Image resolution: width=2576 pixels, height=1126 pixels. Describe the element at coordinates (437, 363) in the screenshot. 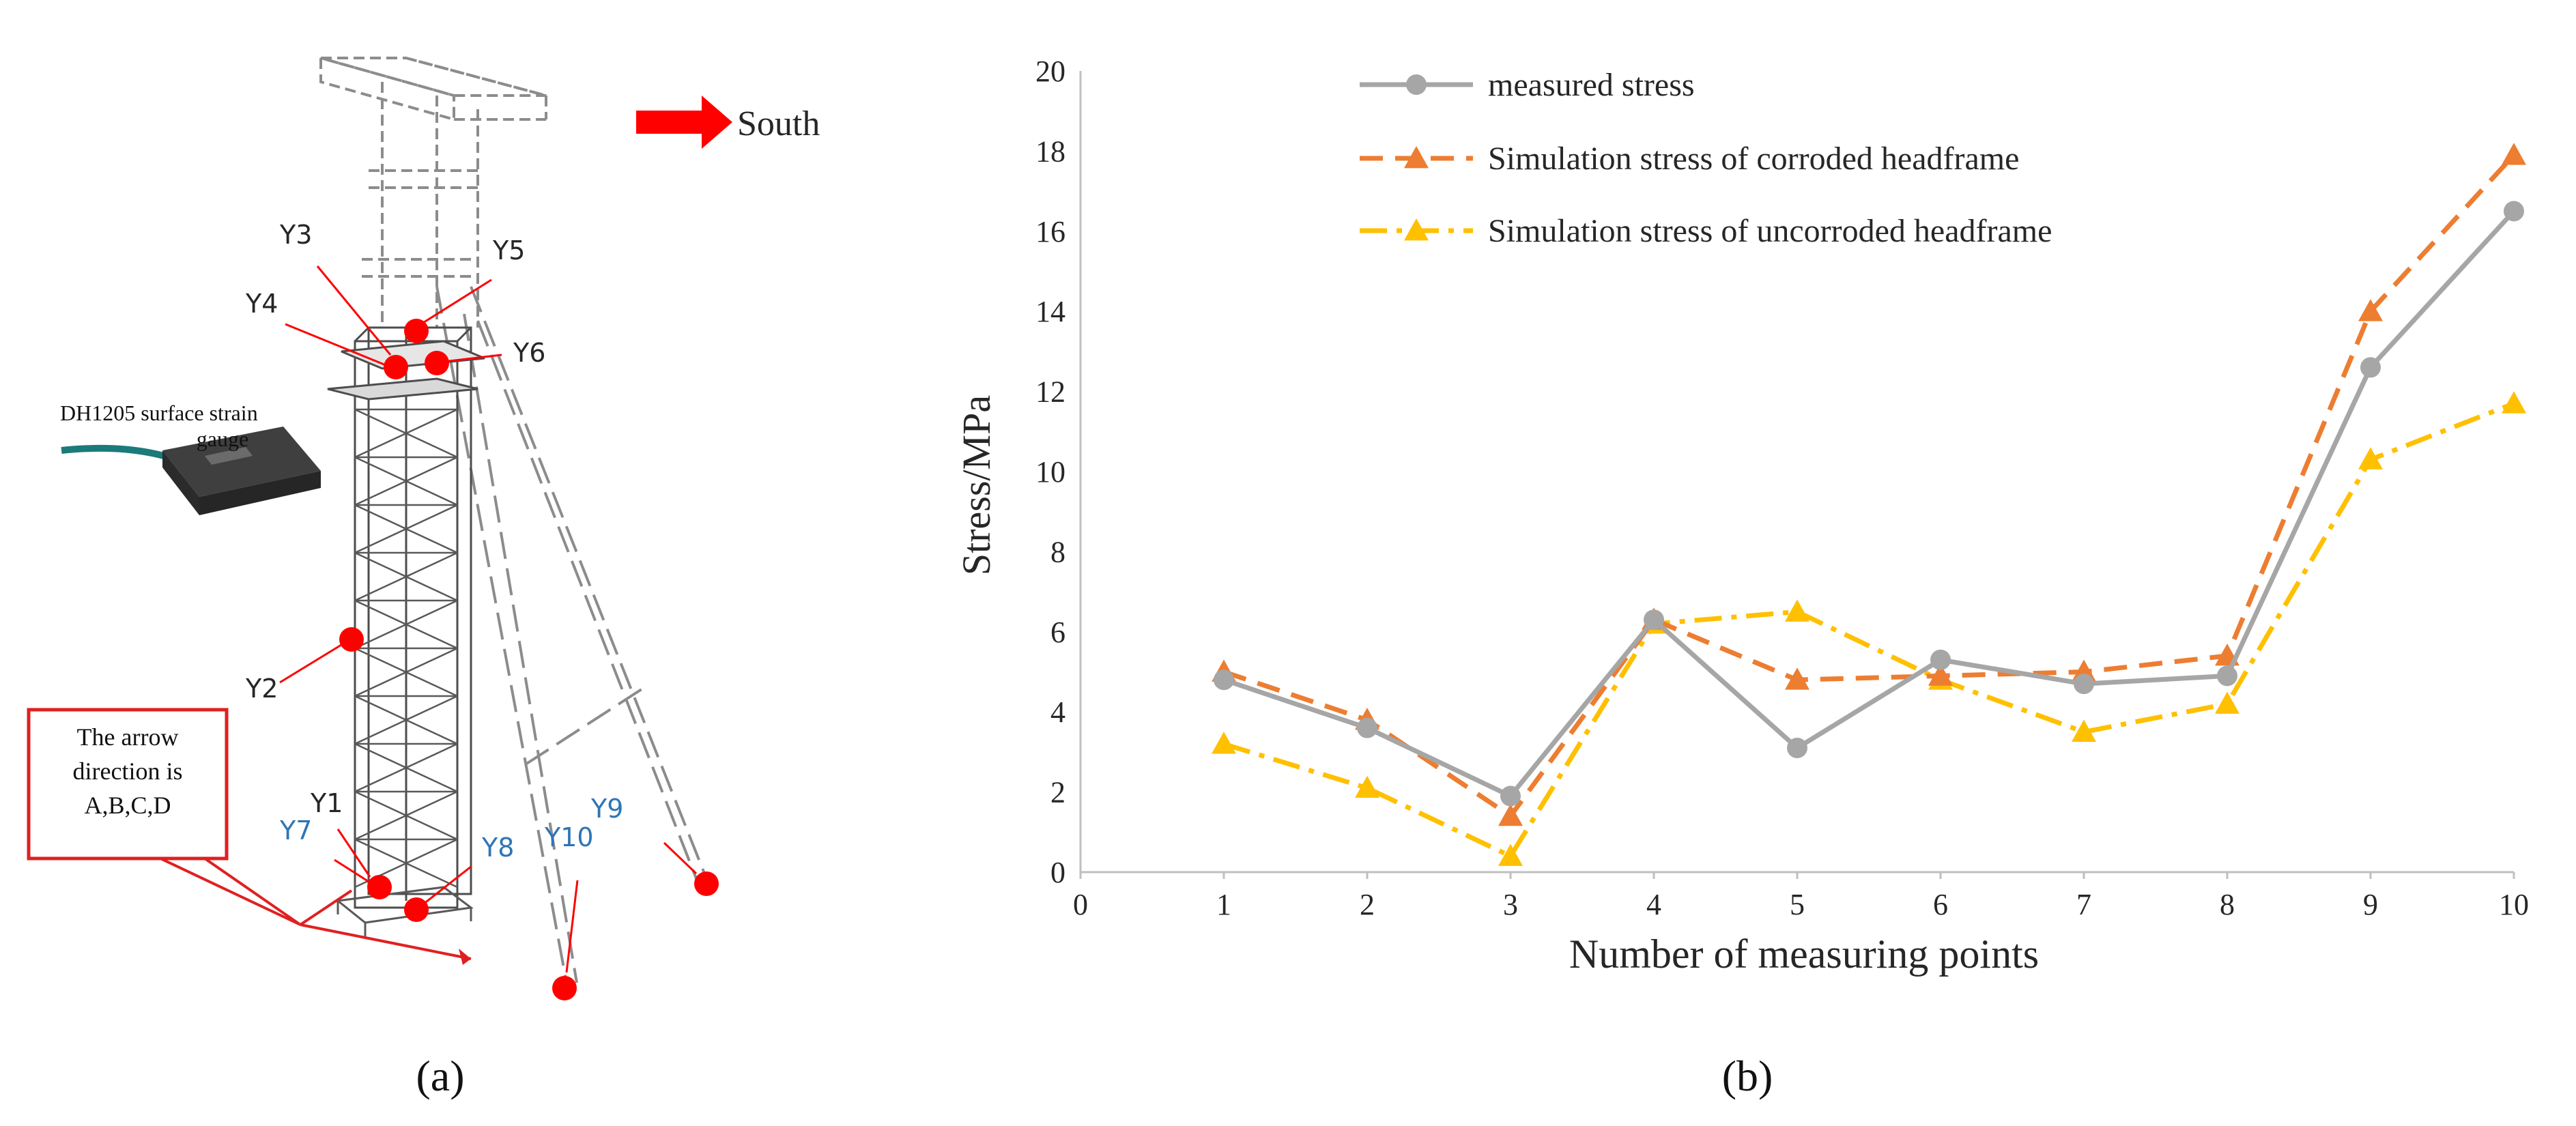

I see `marker-y6` at that location.